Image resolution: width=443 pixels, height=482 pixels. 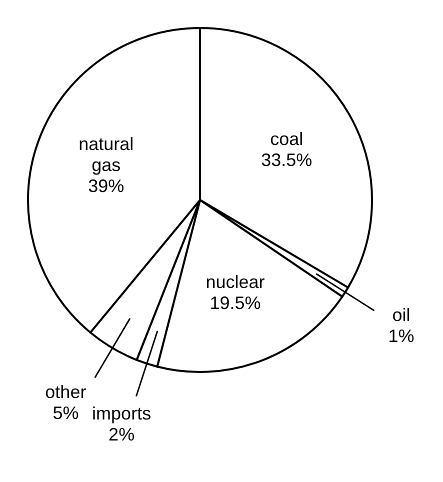 What do you see at coordinates (235, 302) in the screenshot?
I see `data-label: 19.5%` at bounding box center [235, 302].